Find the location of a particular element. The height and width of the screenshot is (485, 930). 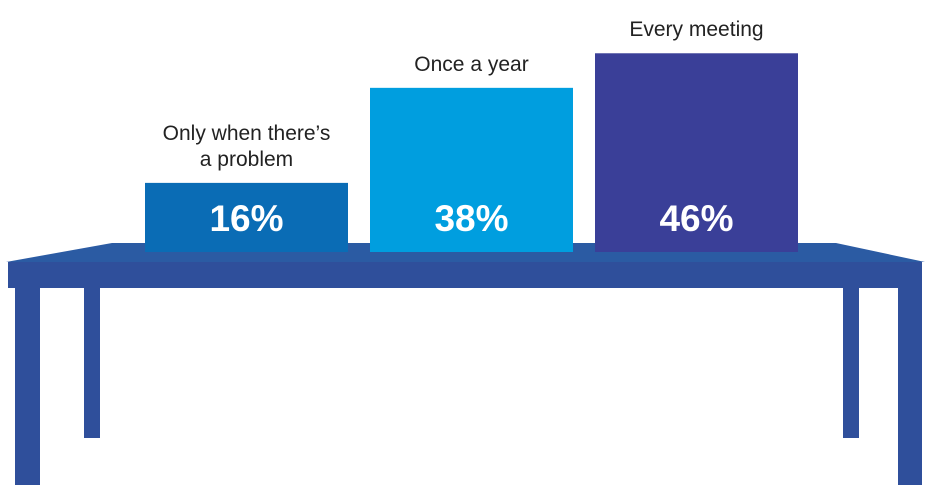

category-label: Once a year is located at coordinates (471, 64).